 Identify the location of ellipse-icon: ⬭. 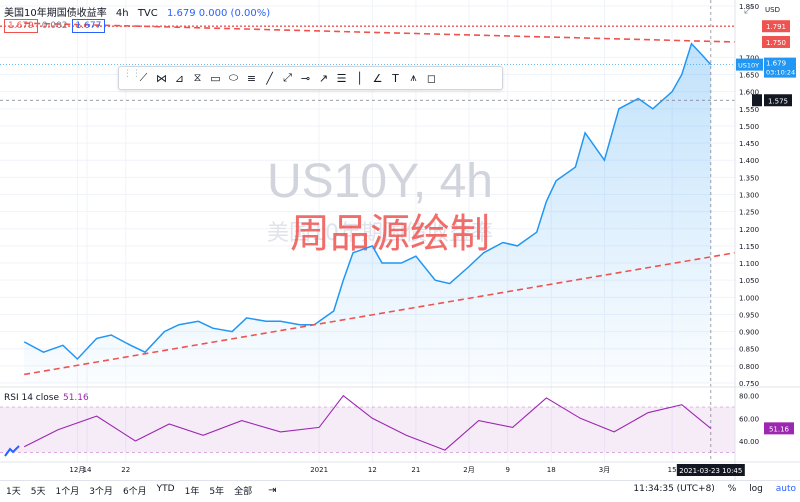
(233, 77).